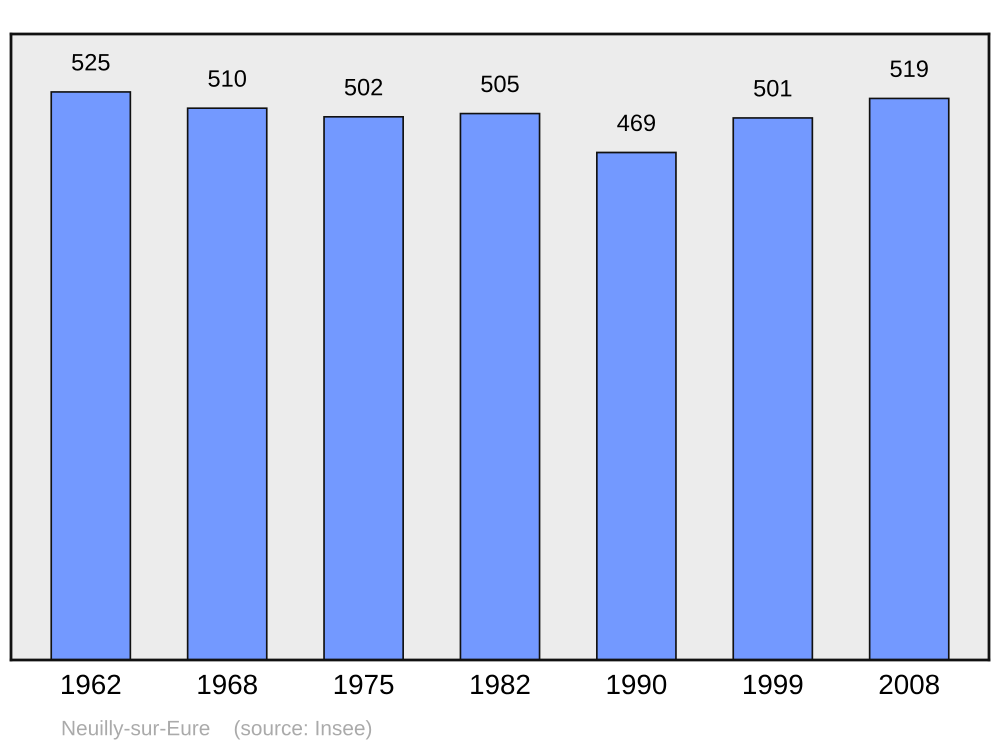  What do you see at coordinates (91, 62) in the screenshot?
I see `data-label: 525` at bounding box center [91, 62].